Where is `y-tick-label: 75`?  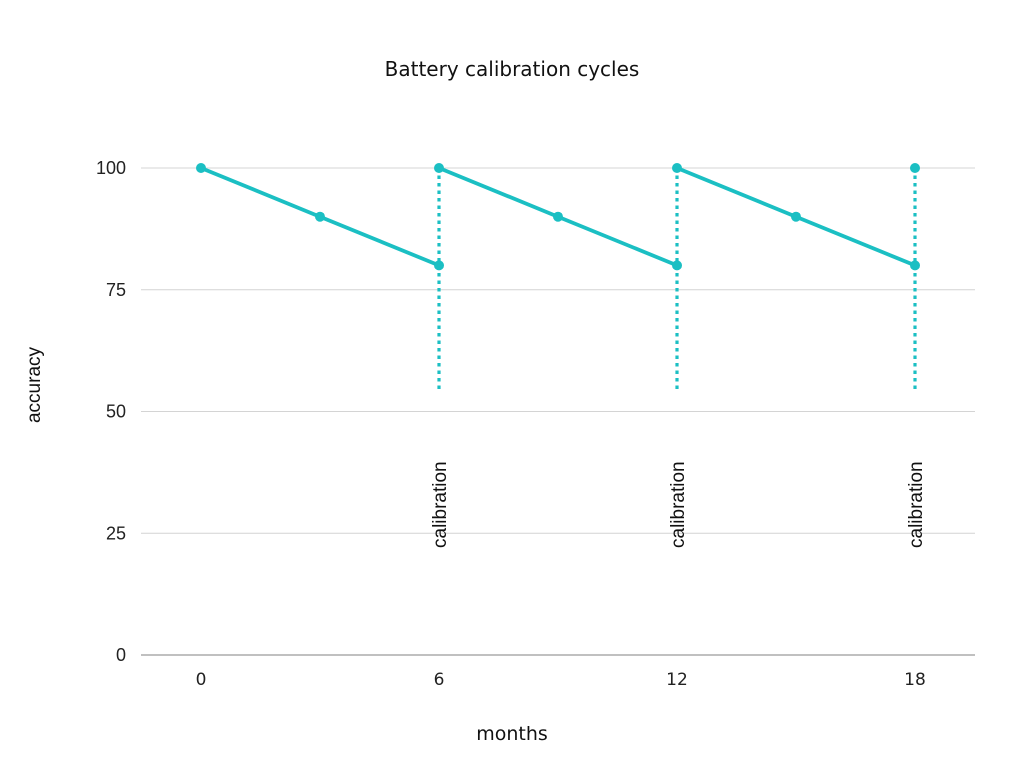 y-tick-label: 75 is located at coordinates (116, 290).